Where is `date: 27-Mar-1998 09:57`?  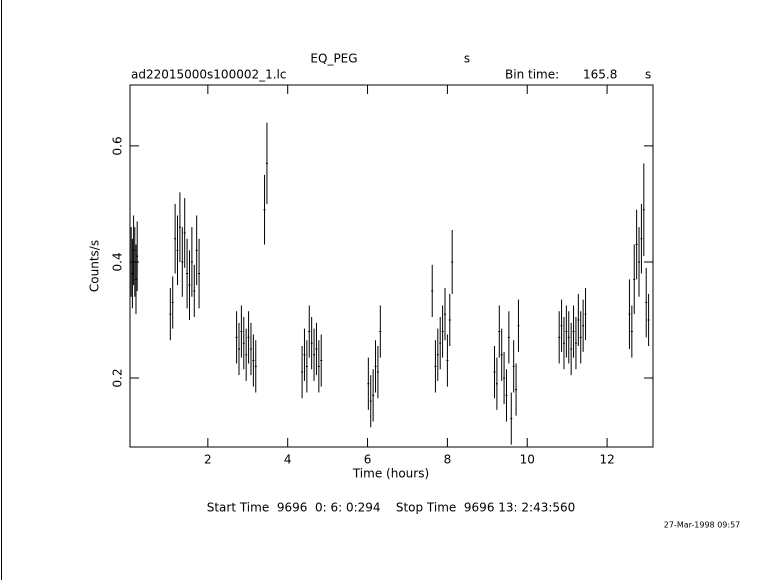 date: 27-Mar-1998 09:57 is located at coordinates (702, 525).